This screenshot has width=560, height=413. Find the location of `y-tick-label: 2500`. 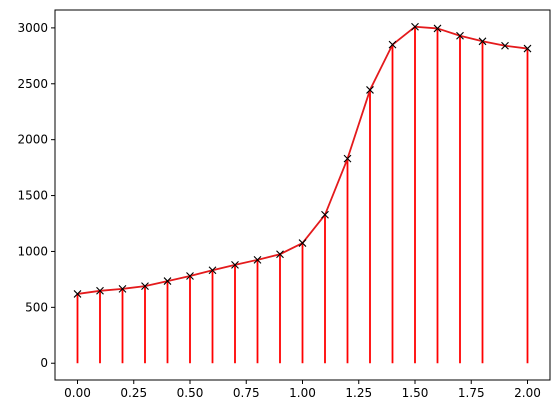

y-tick-label: 2500 is located at coordinates (32, 84).